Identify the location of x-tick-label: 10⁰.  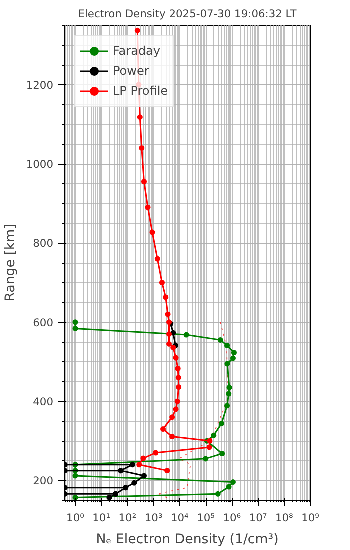
(75, 518).